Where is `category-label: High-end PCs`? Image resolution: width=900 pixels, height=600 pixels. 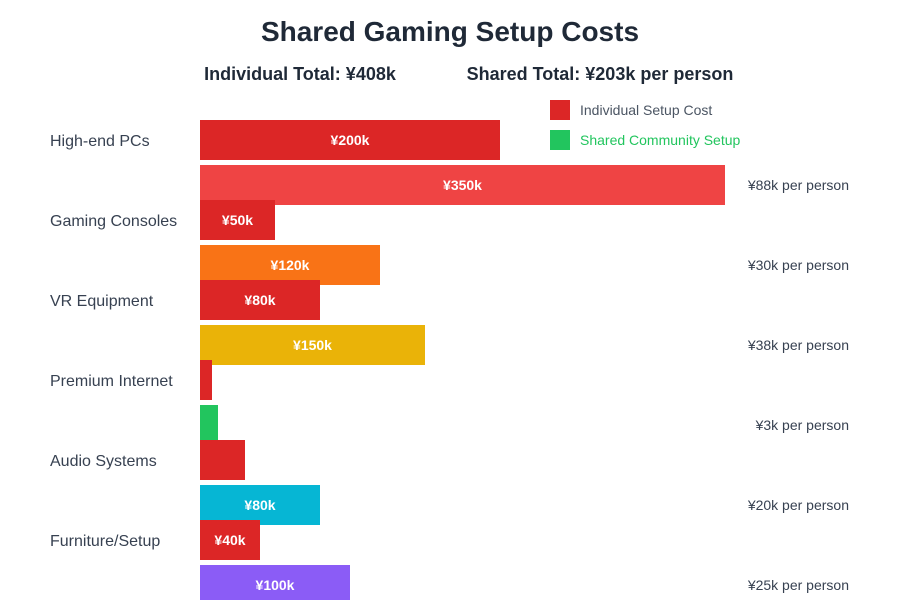
category-label: High-end PCs is located at coordinates (100, 141).